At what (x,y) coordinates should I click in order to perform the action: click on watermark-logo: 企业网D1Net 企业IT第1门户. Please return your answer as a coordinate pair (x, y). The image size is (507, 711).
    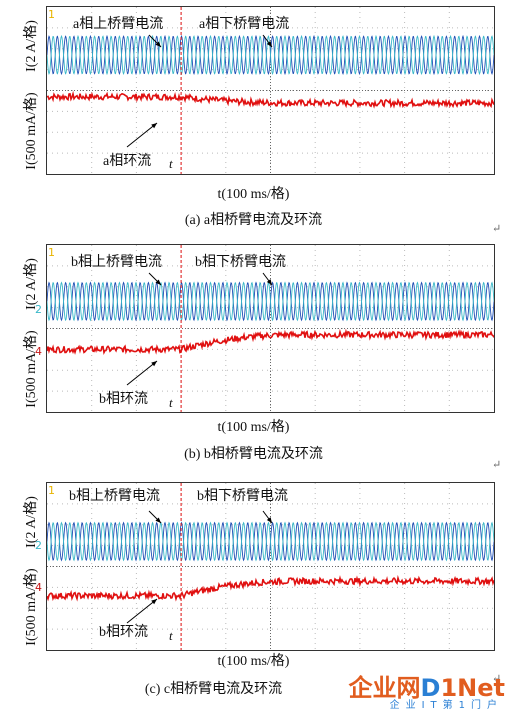
    Looking at the image, I should click on (420, 689).